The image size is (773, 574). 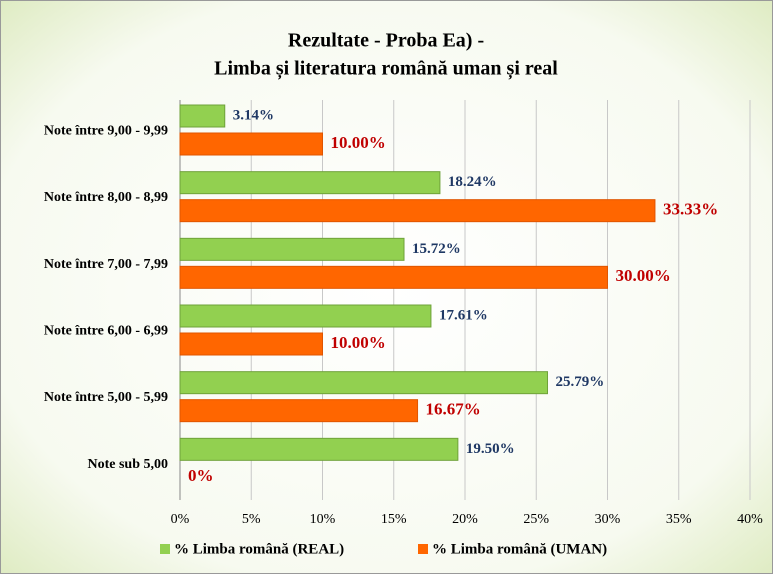 I want to click on y-tick-label: Note sub 5,00, so click(x=127, y=464).